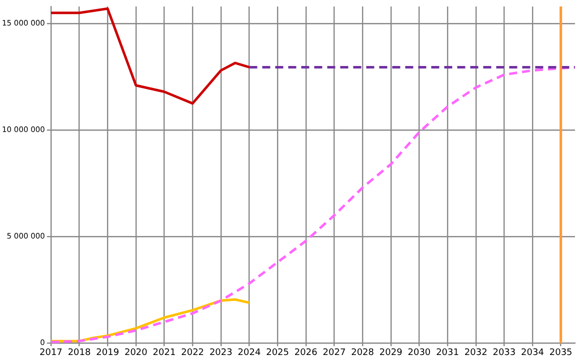  What do you see at coordinates (192, 353) in the screenshot?
I see `x-tick-label: 2022` at bounding box center [192, 353].